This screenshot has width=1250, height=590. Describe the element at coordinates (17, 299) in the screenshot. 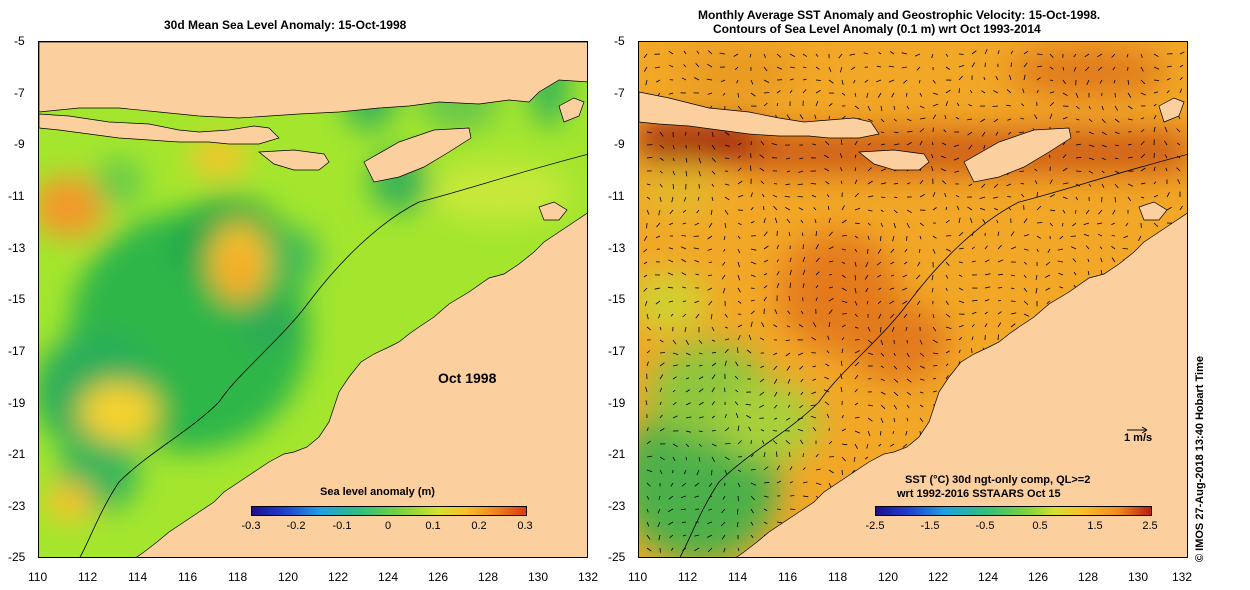

I see `left-lat-tick: -15` at that location.